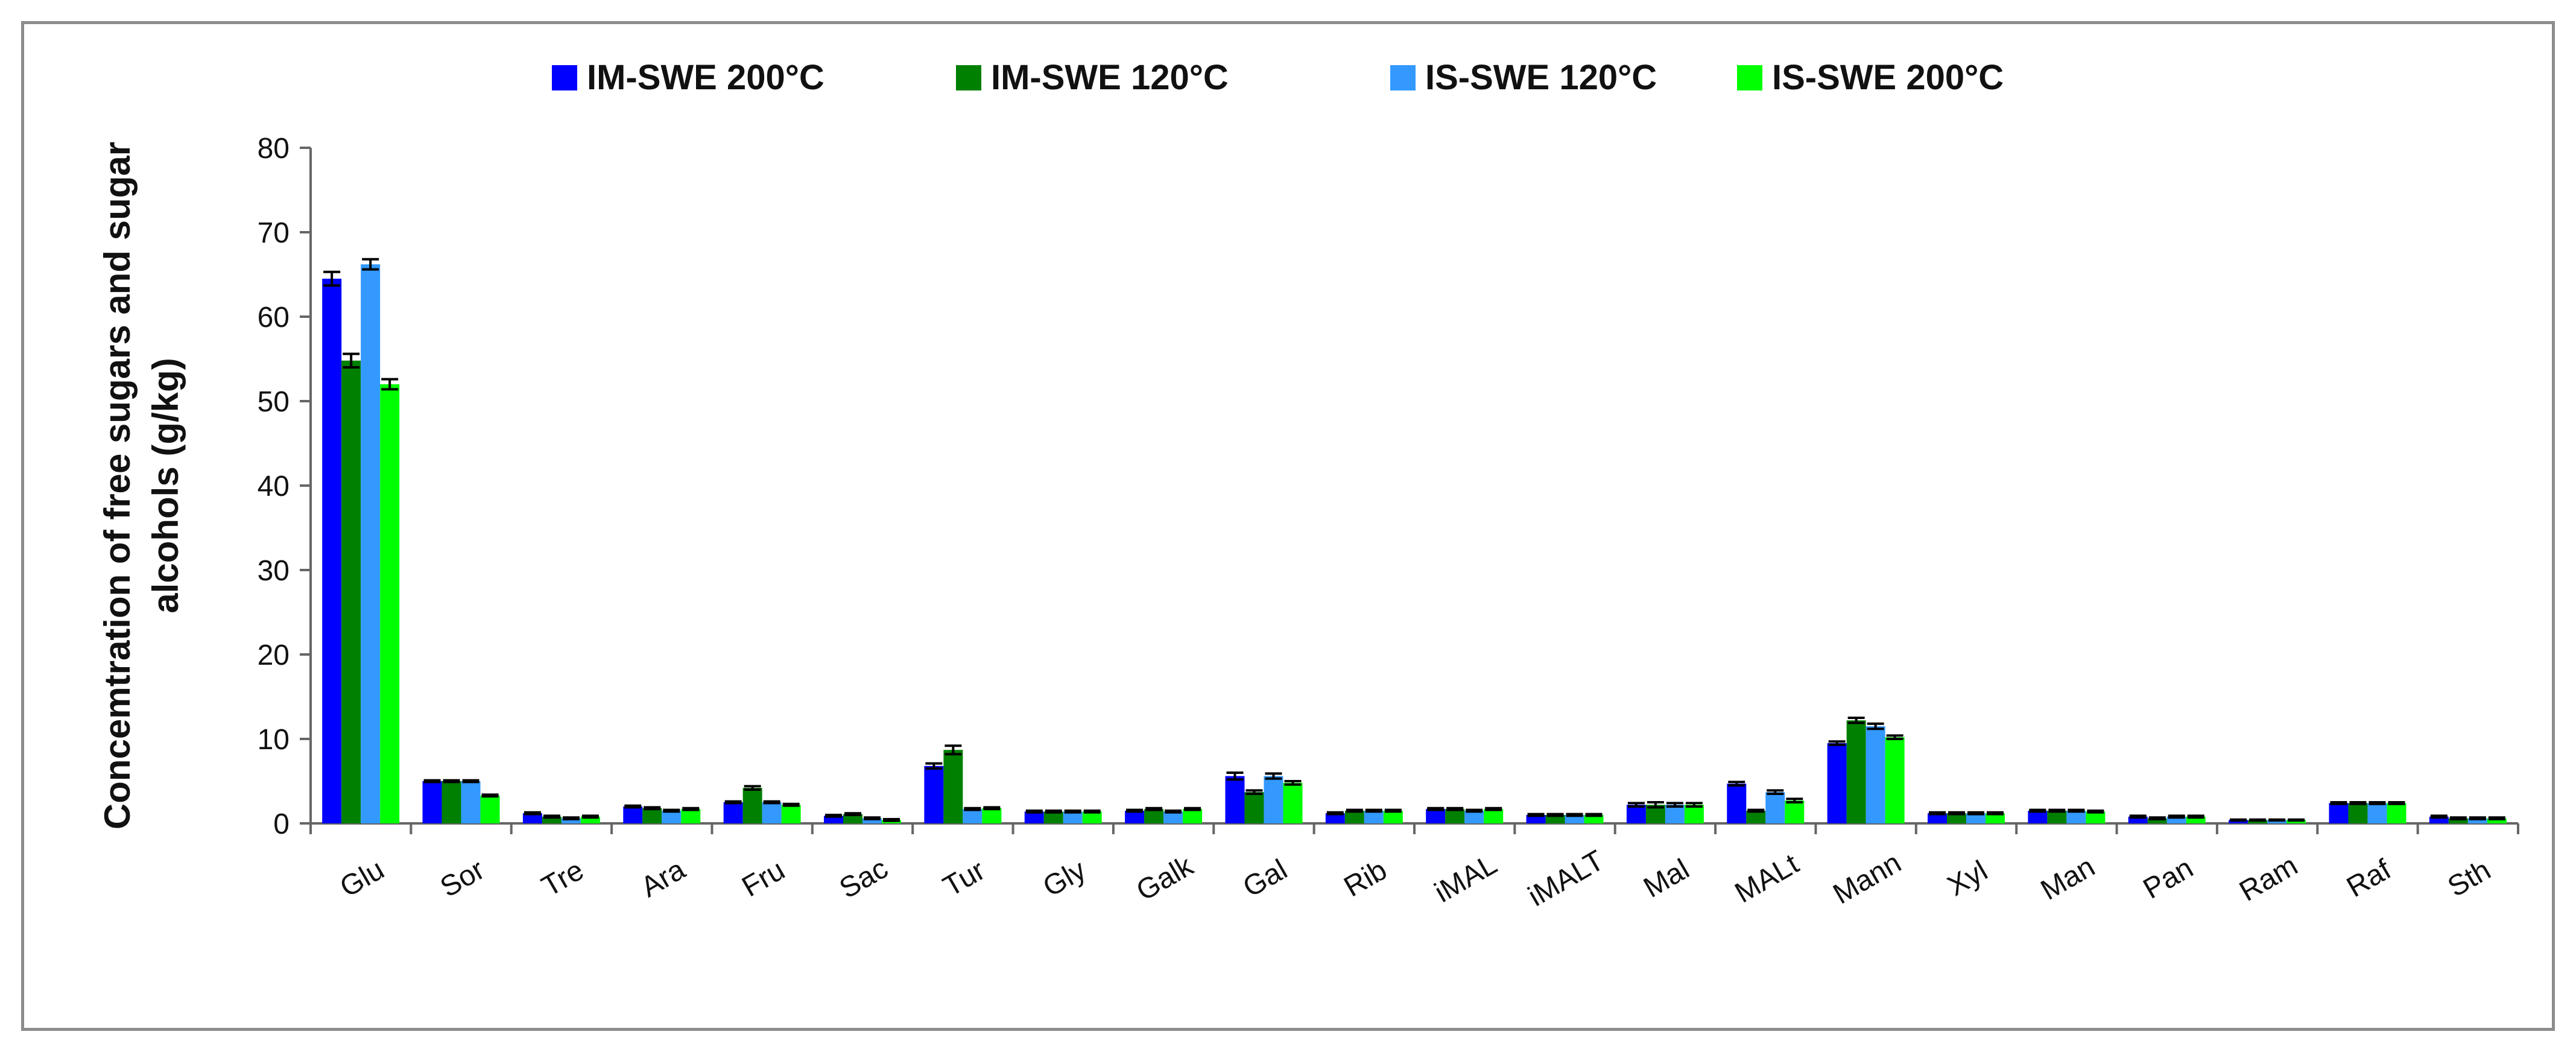  I want to click on y-axis-title-line: Concemtration of free sugars and sugar, so click(117, 485).